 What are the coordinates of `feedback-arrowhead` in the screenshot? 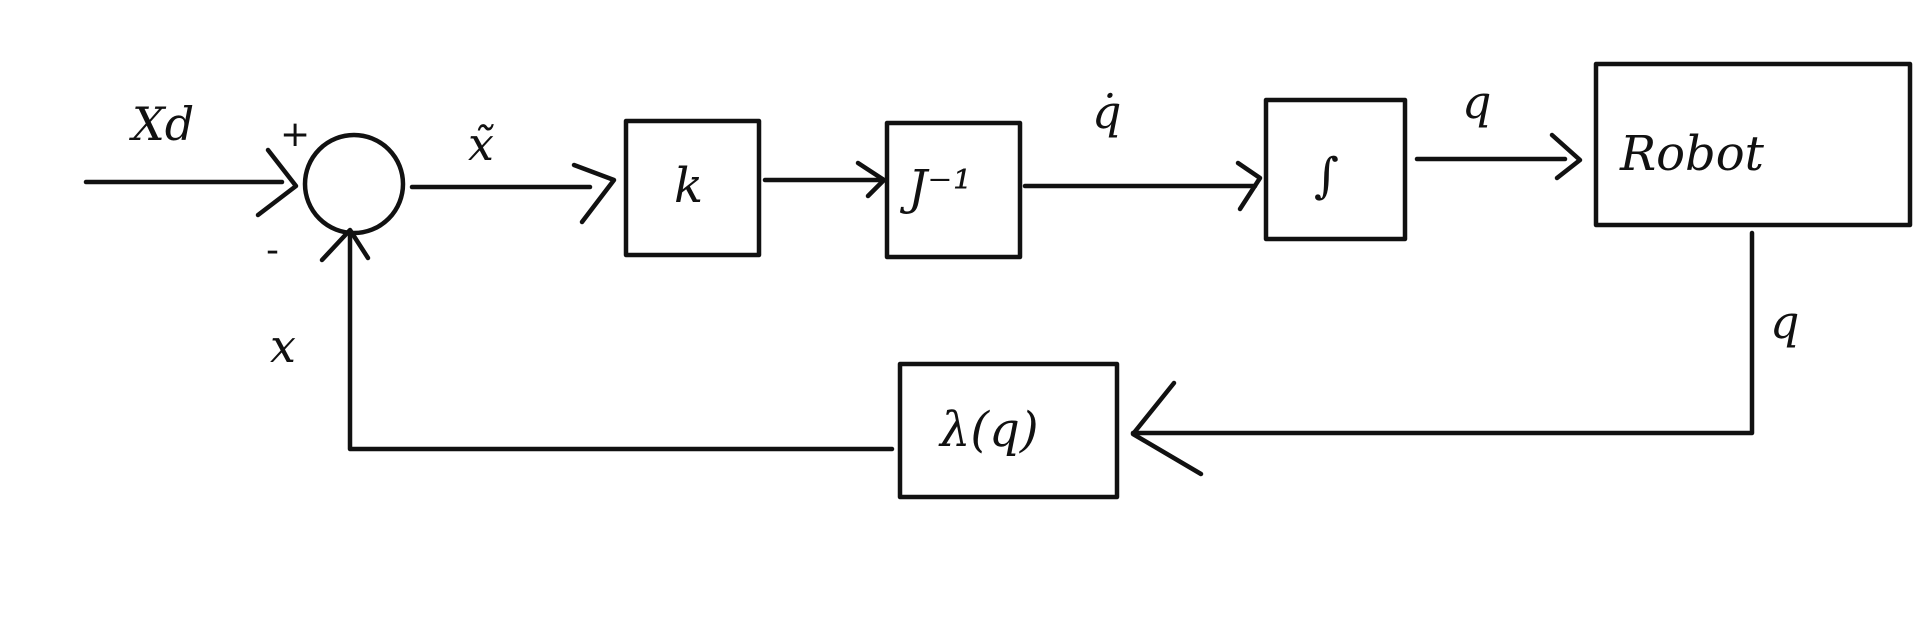 It's located at (345, 245).